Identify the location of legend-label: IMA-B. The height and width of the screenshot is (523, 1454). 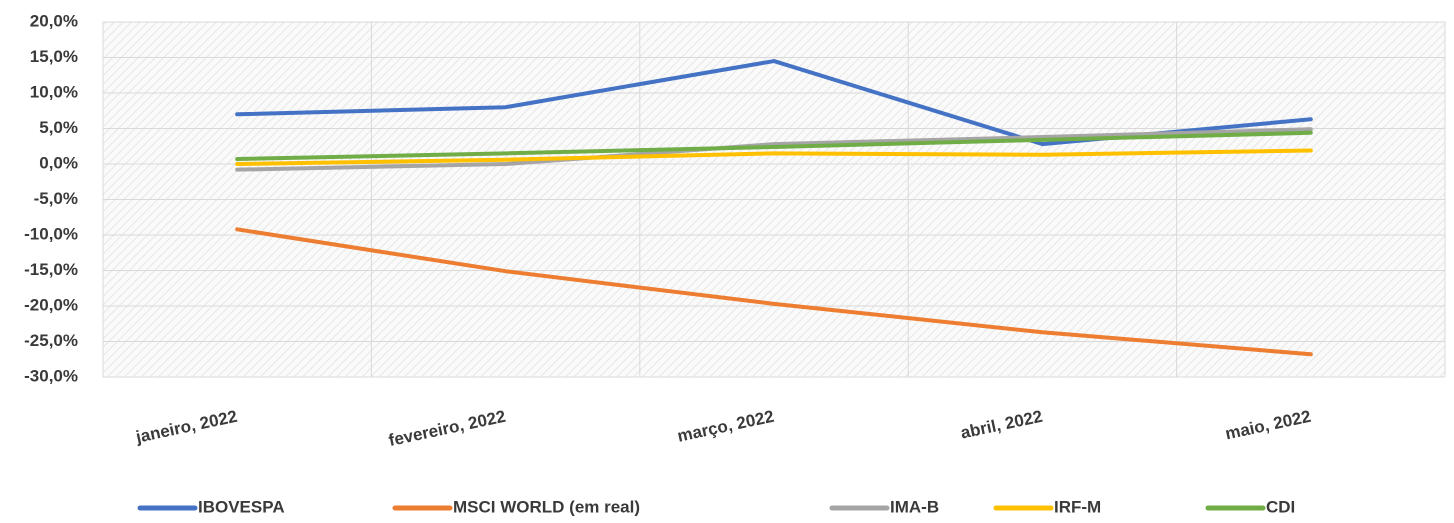
(914, 506).